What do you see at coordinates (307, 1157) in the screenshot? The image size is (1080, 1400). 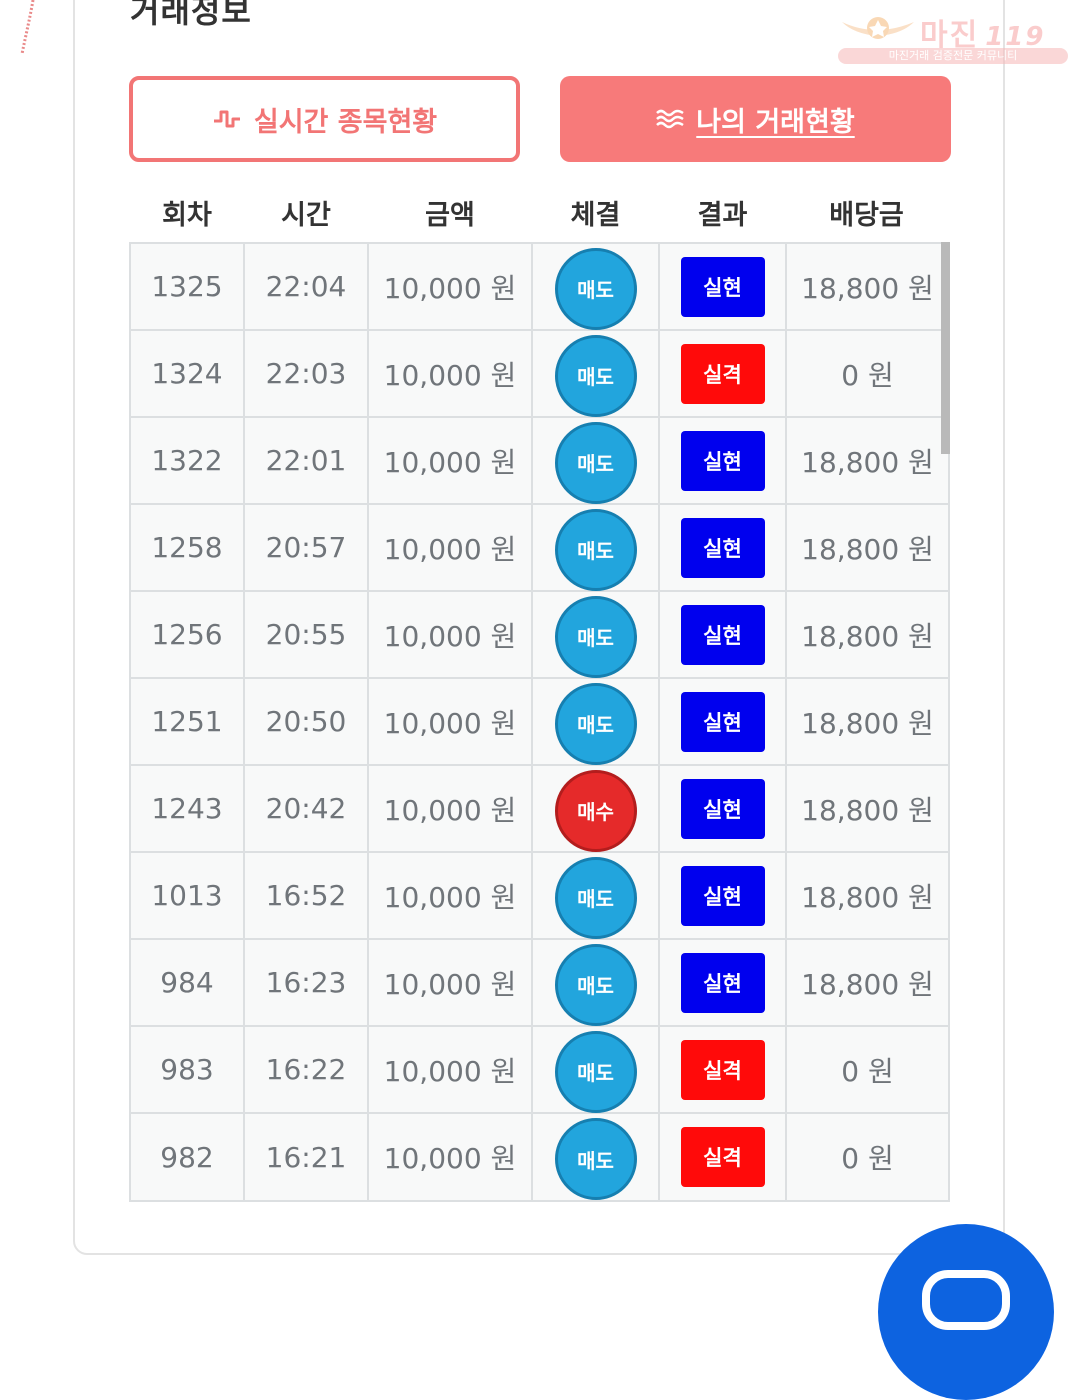 I see `cell-time: 16:21` at bounding box center [307, 1157].